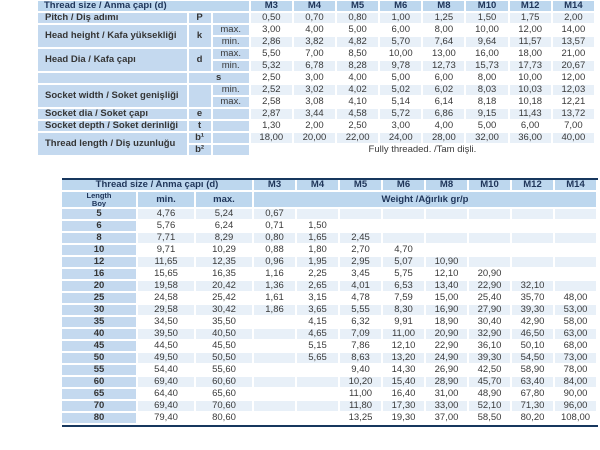 Image resolution: width=600 pixels, height=450 pixels. Describe the element at coordinates (167, 359) in the screenshot. I see `min-length-cell: 49,50` at that location.